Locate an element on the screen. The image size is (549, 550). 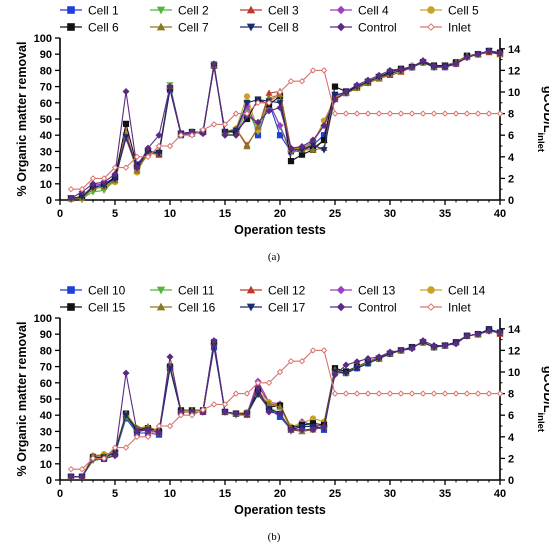
legend-label: Cell 10 is located at coordinates (107, 291).